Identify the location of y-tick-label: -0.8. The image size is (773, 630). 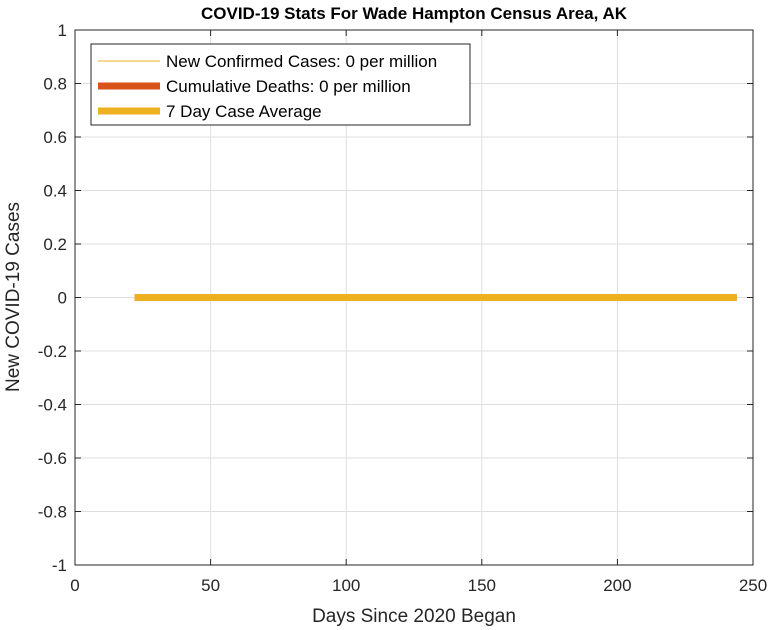
(52, 512).